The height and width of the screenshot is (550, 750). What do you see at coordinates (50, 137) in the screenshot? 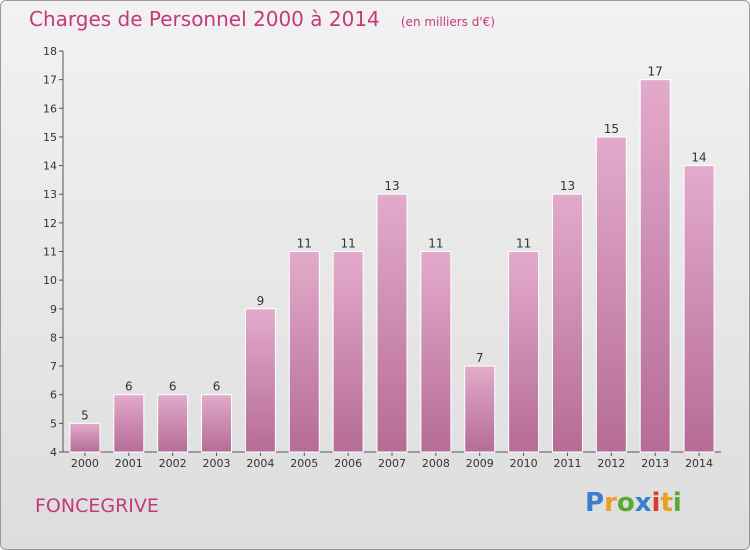
I see `y-tick-label: 15` at bounding box center [50, 137].